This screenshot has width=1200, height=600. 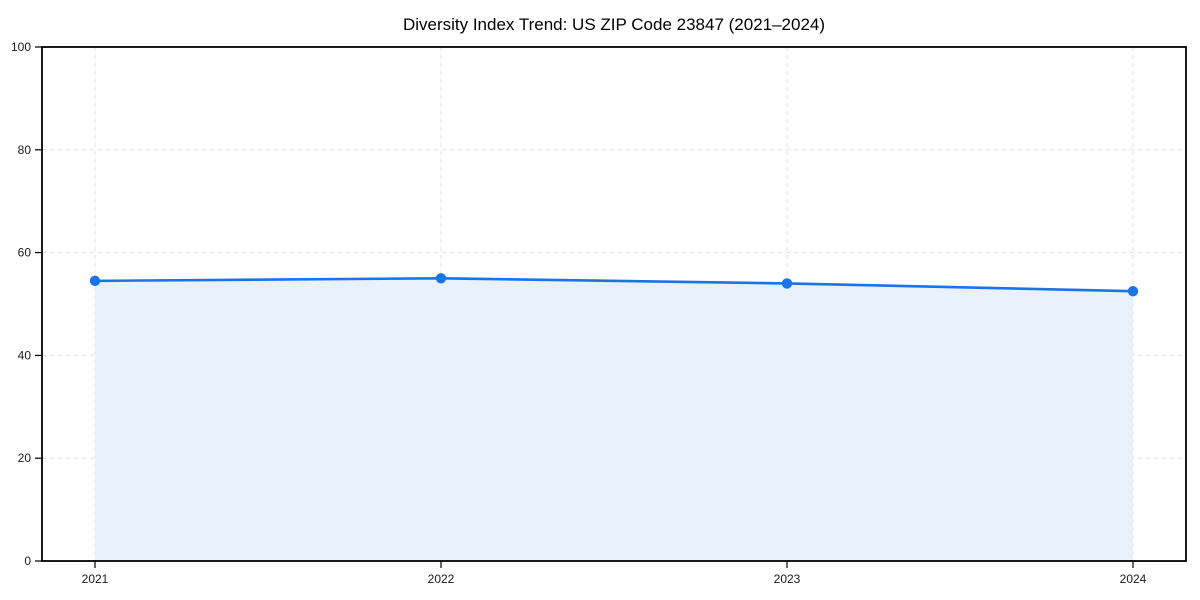 What do you see at coordinates (95, 579) in the screenshot?
I see `x-tick-label-2021: 2021` at bounding box center [95, 579].